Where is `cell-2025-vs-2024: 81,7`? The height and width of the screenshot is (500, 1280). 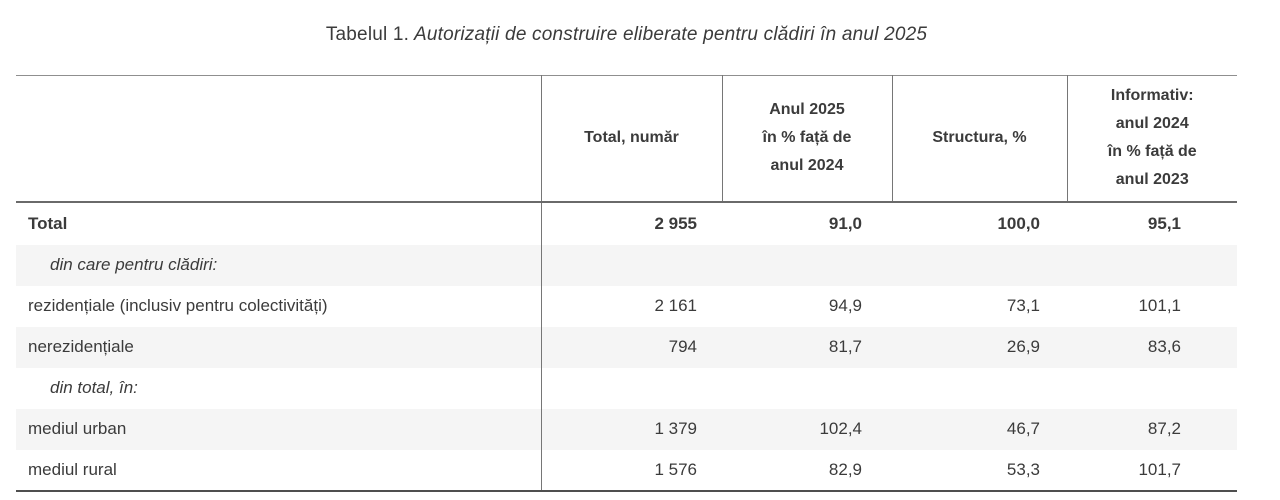
cell-2025-vs-2024: 81,7 is located at coordinates (845, 346).